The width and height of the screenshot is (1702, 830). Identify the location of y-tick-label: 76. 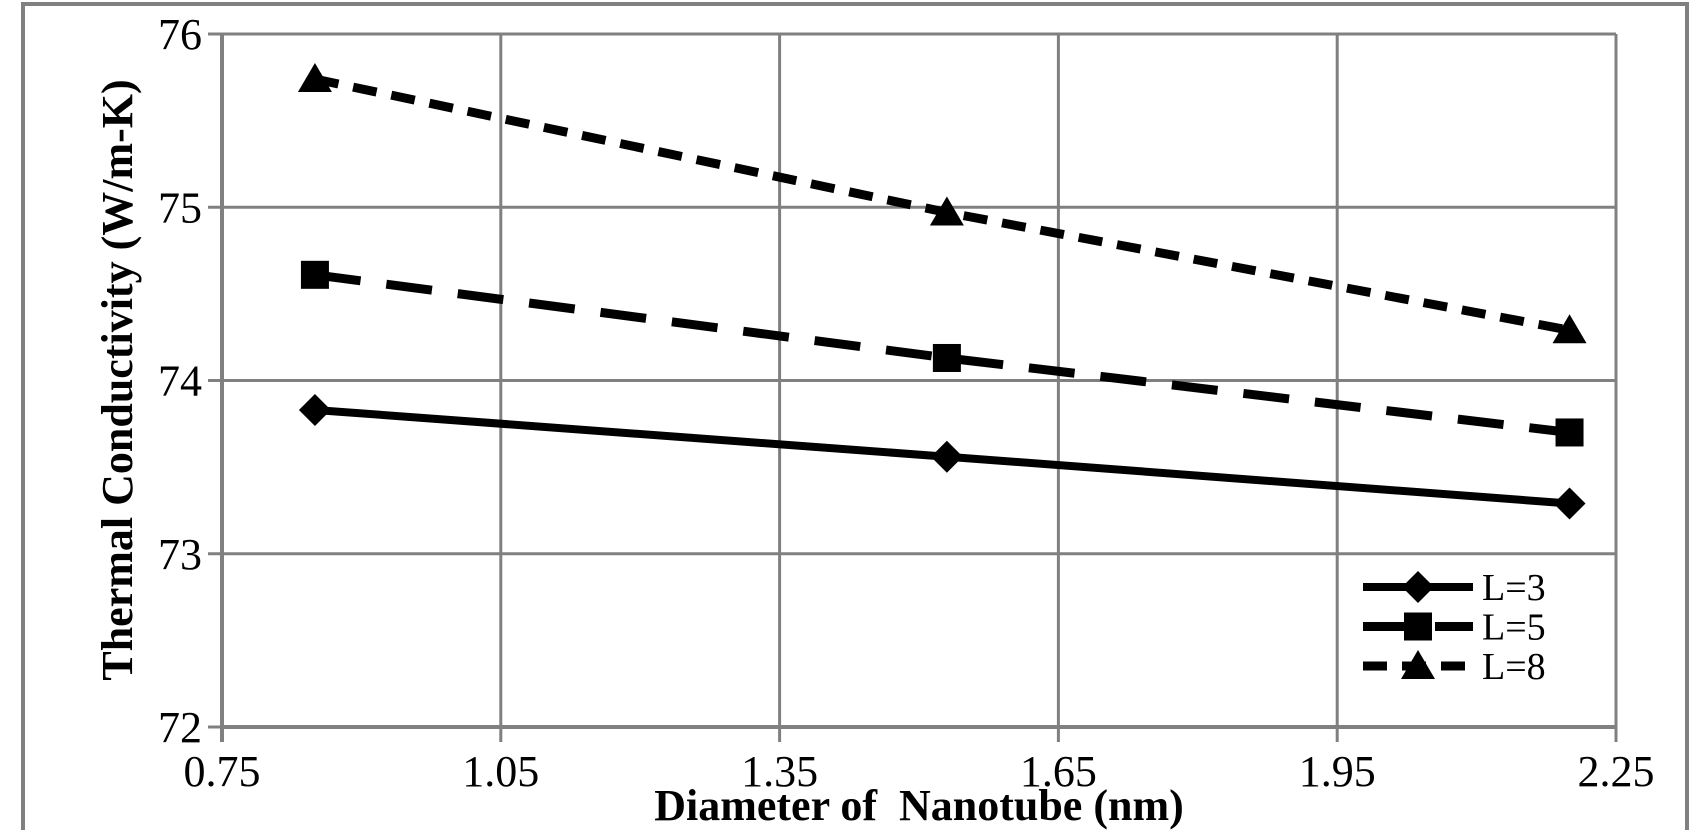
(180, 34).